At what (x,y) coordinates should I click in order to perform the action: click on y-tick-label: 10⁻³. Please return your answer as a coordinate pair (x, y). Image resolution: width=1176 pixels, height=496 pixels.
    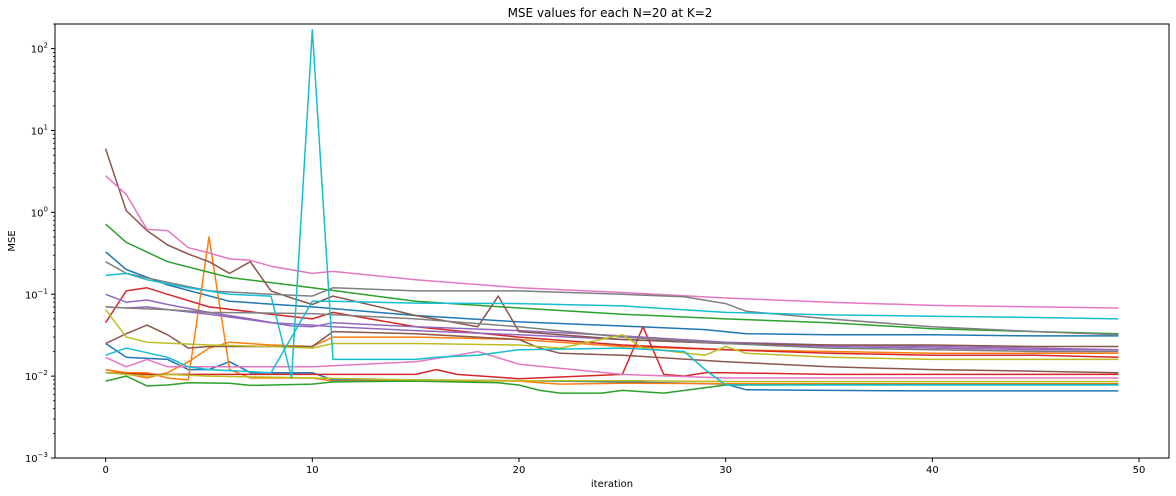
    Looking at the image, I should click on (36, 458).